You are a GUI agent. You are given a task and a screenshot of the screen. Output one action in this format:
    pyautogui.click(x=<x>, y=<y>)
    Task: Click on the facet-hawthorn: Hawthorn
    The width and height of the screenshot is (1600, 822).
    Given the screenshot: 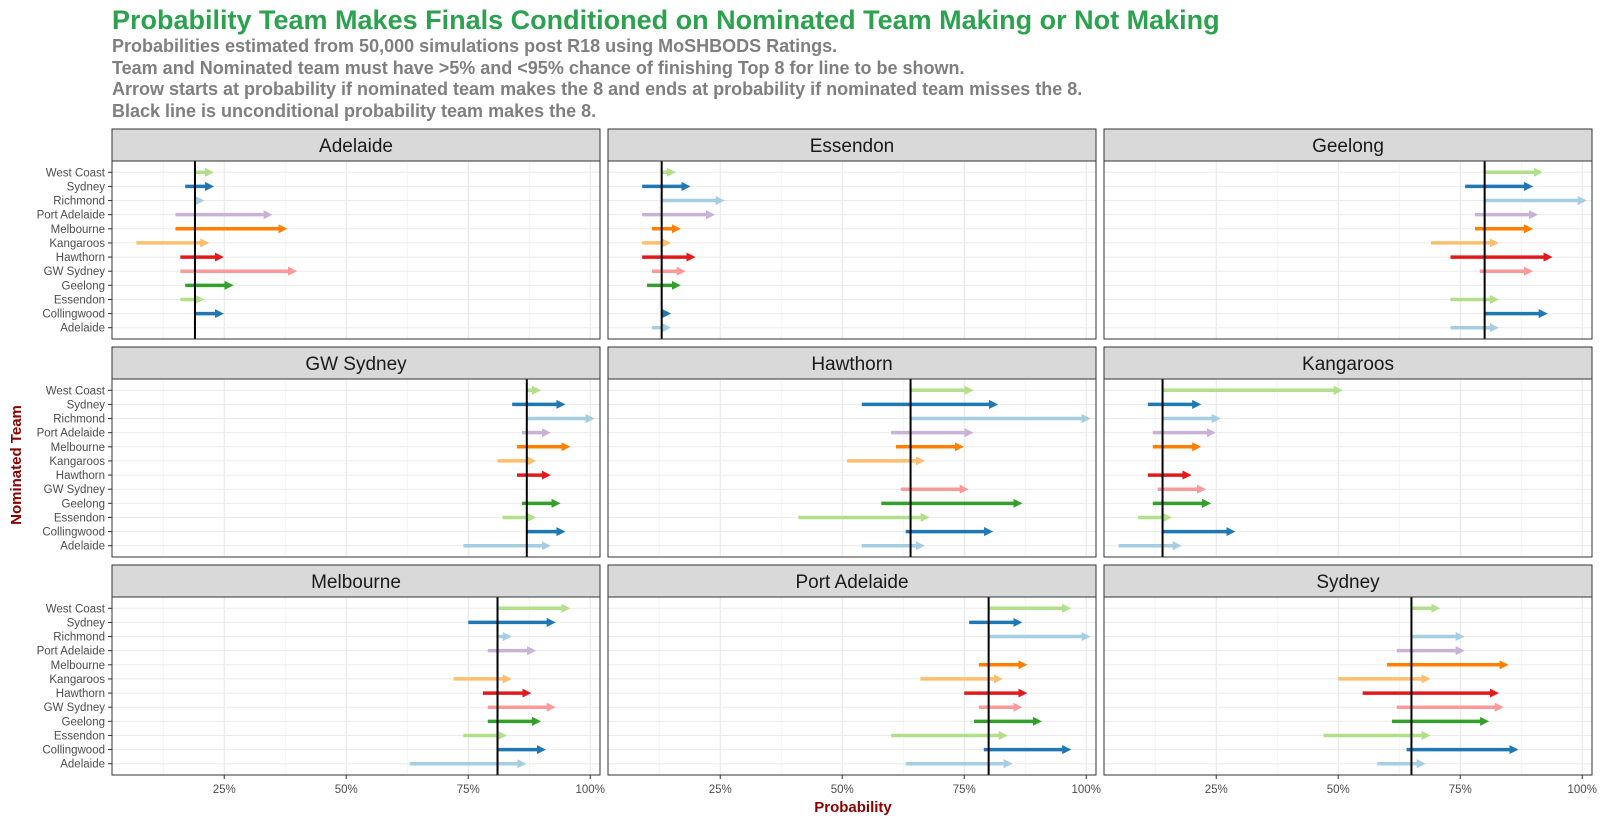 What is the action you would take?
    pyautogui.click(x=852, y=452)
    